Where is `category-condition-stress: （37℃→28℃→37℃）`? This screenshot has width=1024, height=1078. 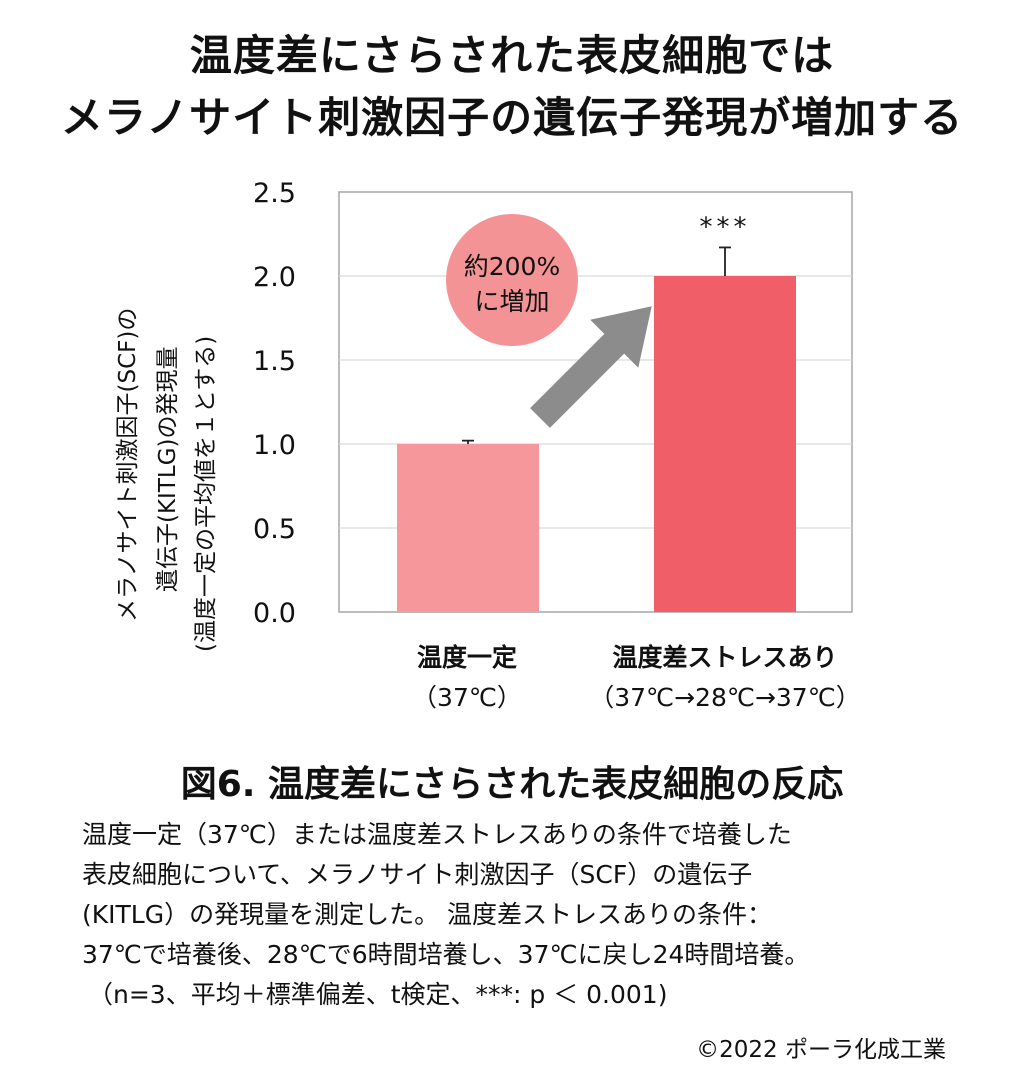
category-condition-stress: （37℃→28℃→37℃） is located at coordinates (725, 697).